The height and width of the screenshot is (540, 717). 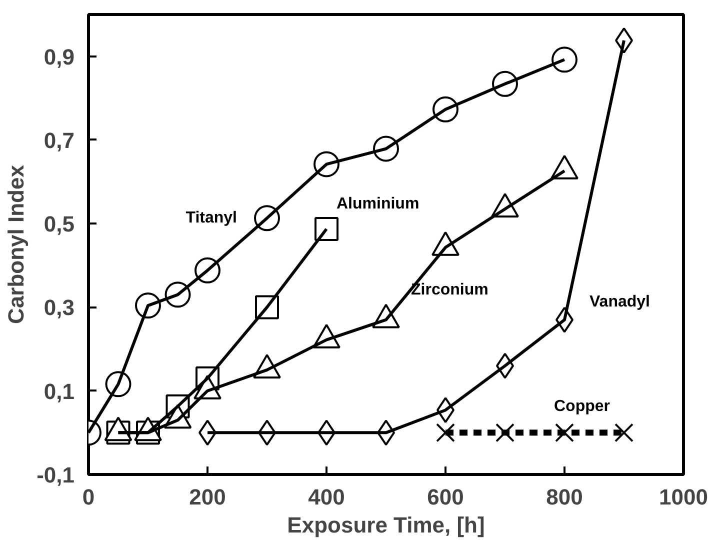 What do you see at coordinates (59, 140) in the screenshot?
I see `y-tick-label: 0,7` at bounding box center [59, 140].